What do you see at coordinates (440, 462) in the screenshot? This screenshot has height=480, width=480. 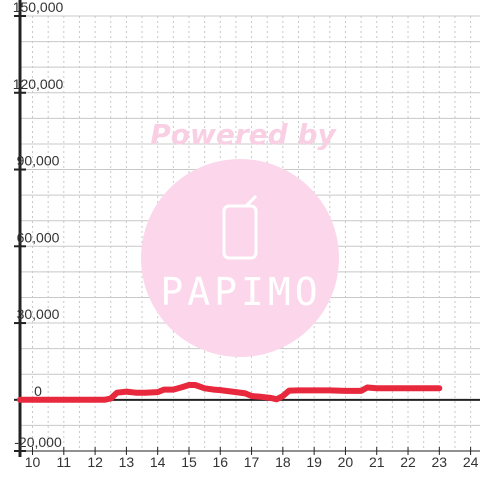 I see `x-tick-label: 23` at bounding box center [440, 462].